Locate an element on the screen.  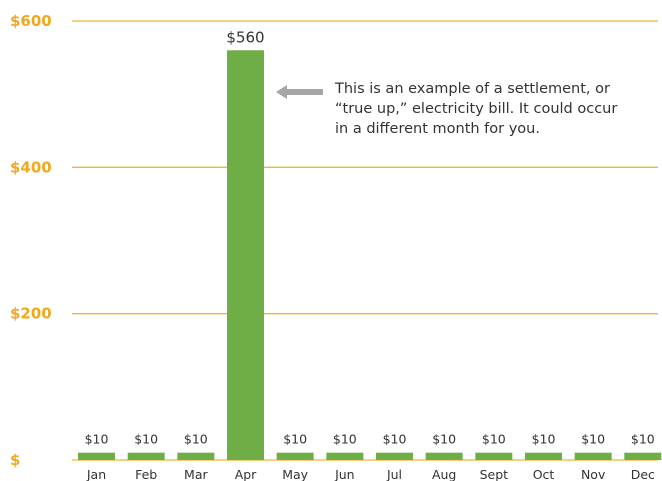
x-tick-label: May is located at coordinates (295, 474).